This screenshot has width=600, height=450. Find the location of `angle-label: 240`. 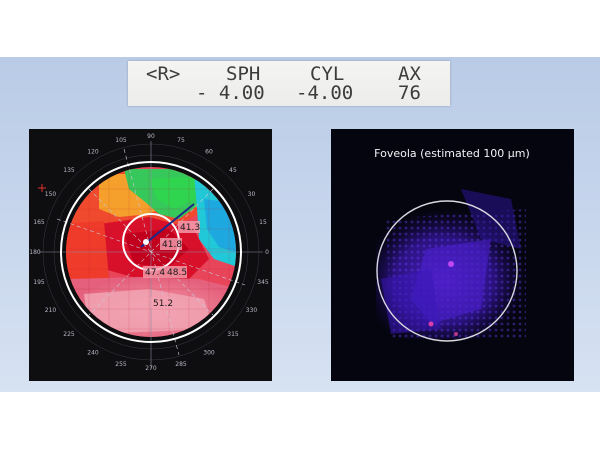

angle-label: 240 is located at coordinates (93, 353).